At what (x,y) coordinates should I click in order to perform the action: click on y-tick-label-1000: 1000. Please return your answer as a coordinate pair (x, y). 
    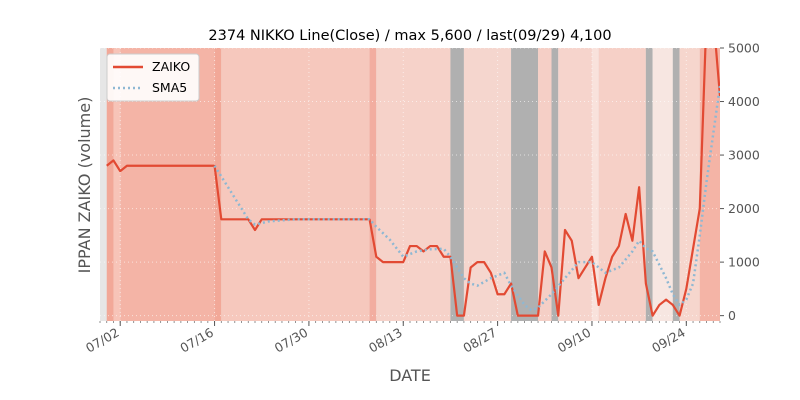
    Looking at the image, I should click on (744, 262).